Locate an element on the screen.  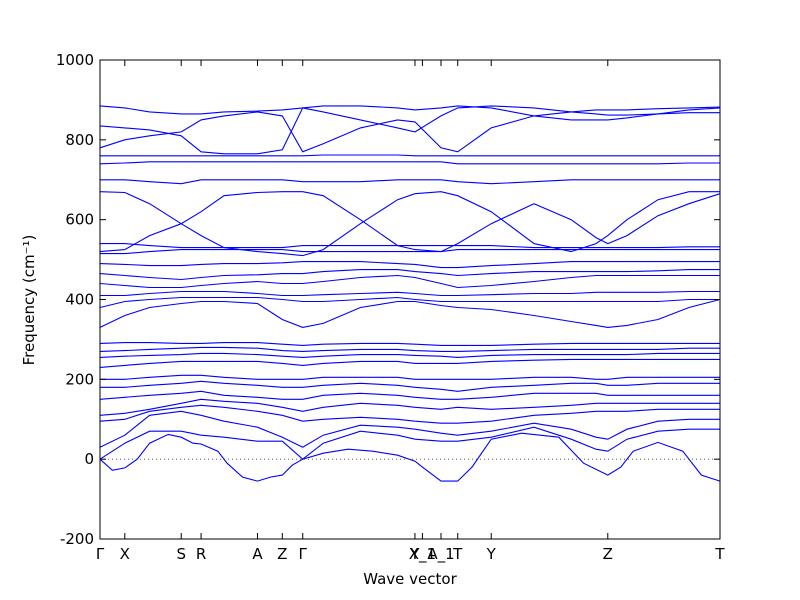
x-tick-label: A is located at coordinates (257, 554).